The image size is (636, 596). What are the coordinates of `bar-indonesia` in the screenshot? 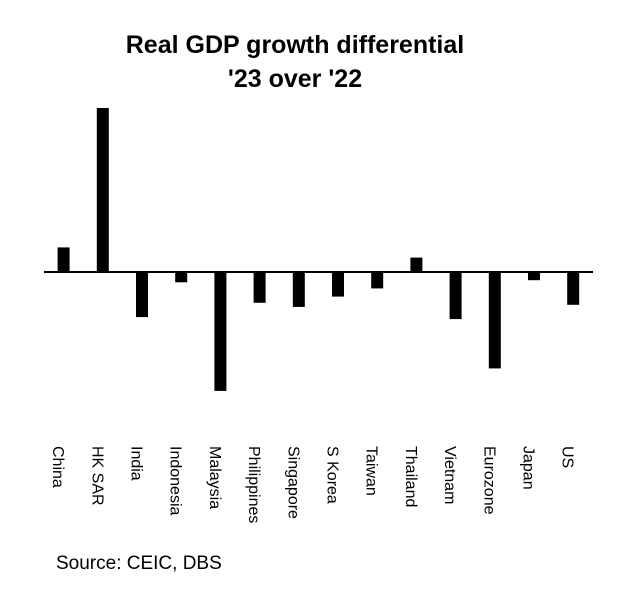 It's located at (181, 277).